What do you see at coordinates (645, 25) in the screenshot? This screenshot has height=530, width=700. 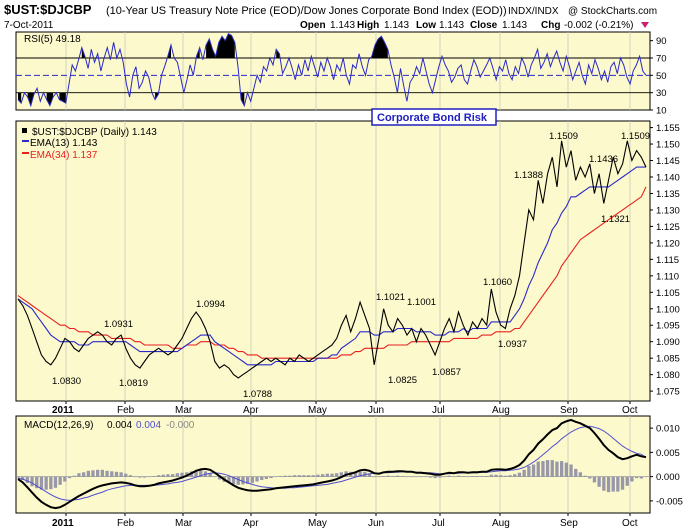 I see `down-arrow-icon` at bounding box center [645, 25].